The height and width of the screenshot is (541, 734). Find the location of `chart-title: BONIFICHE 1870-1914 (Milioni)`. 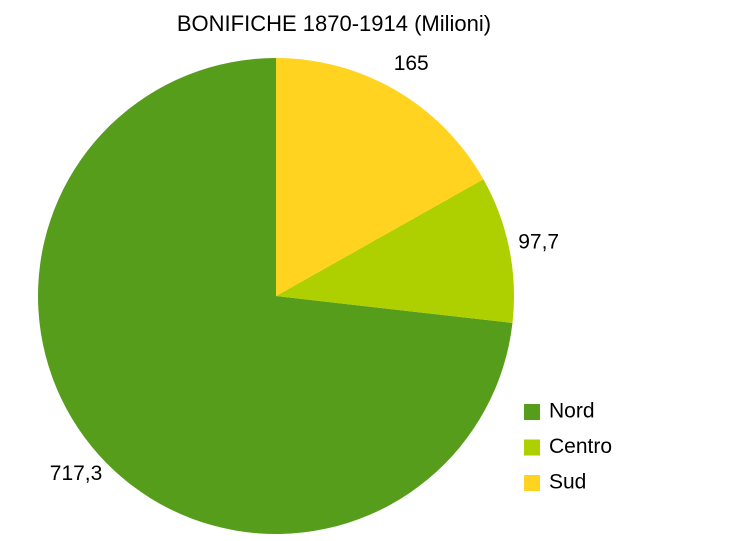

chart-title: BONIFICHE 1870-1914 (Milioni) is located at coordinates (334, 23).